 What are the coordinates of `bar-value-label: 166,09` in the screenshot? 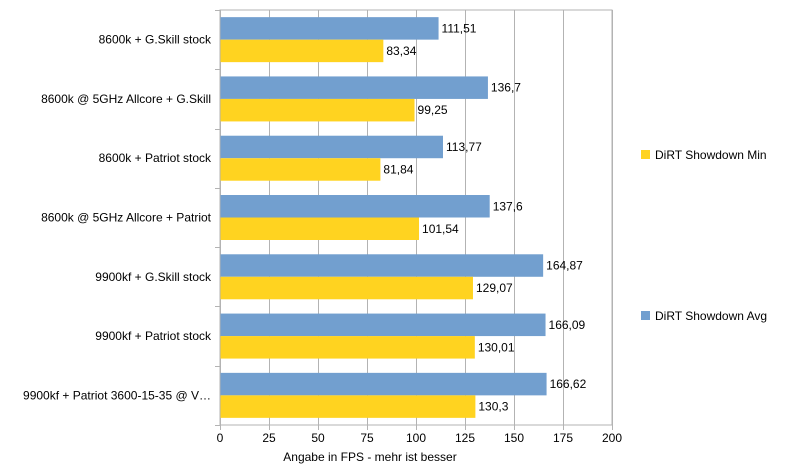 It's located at (567, 325).